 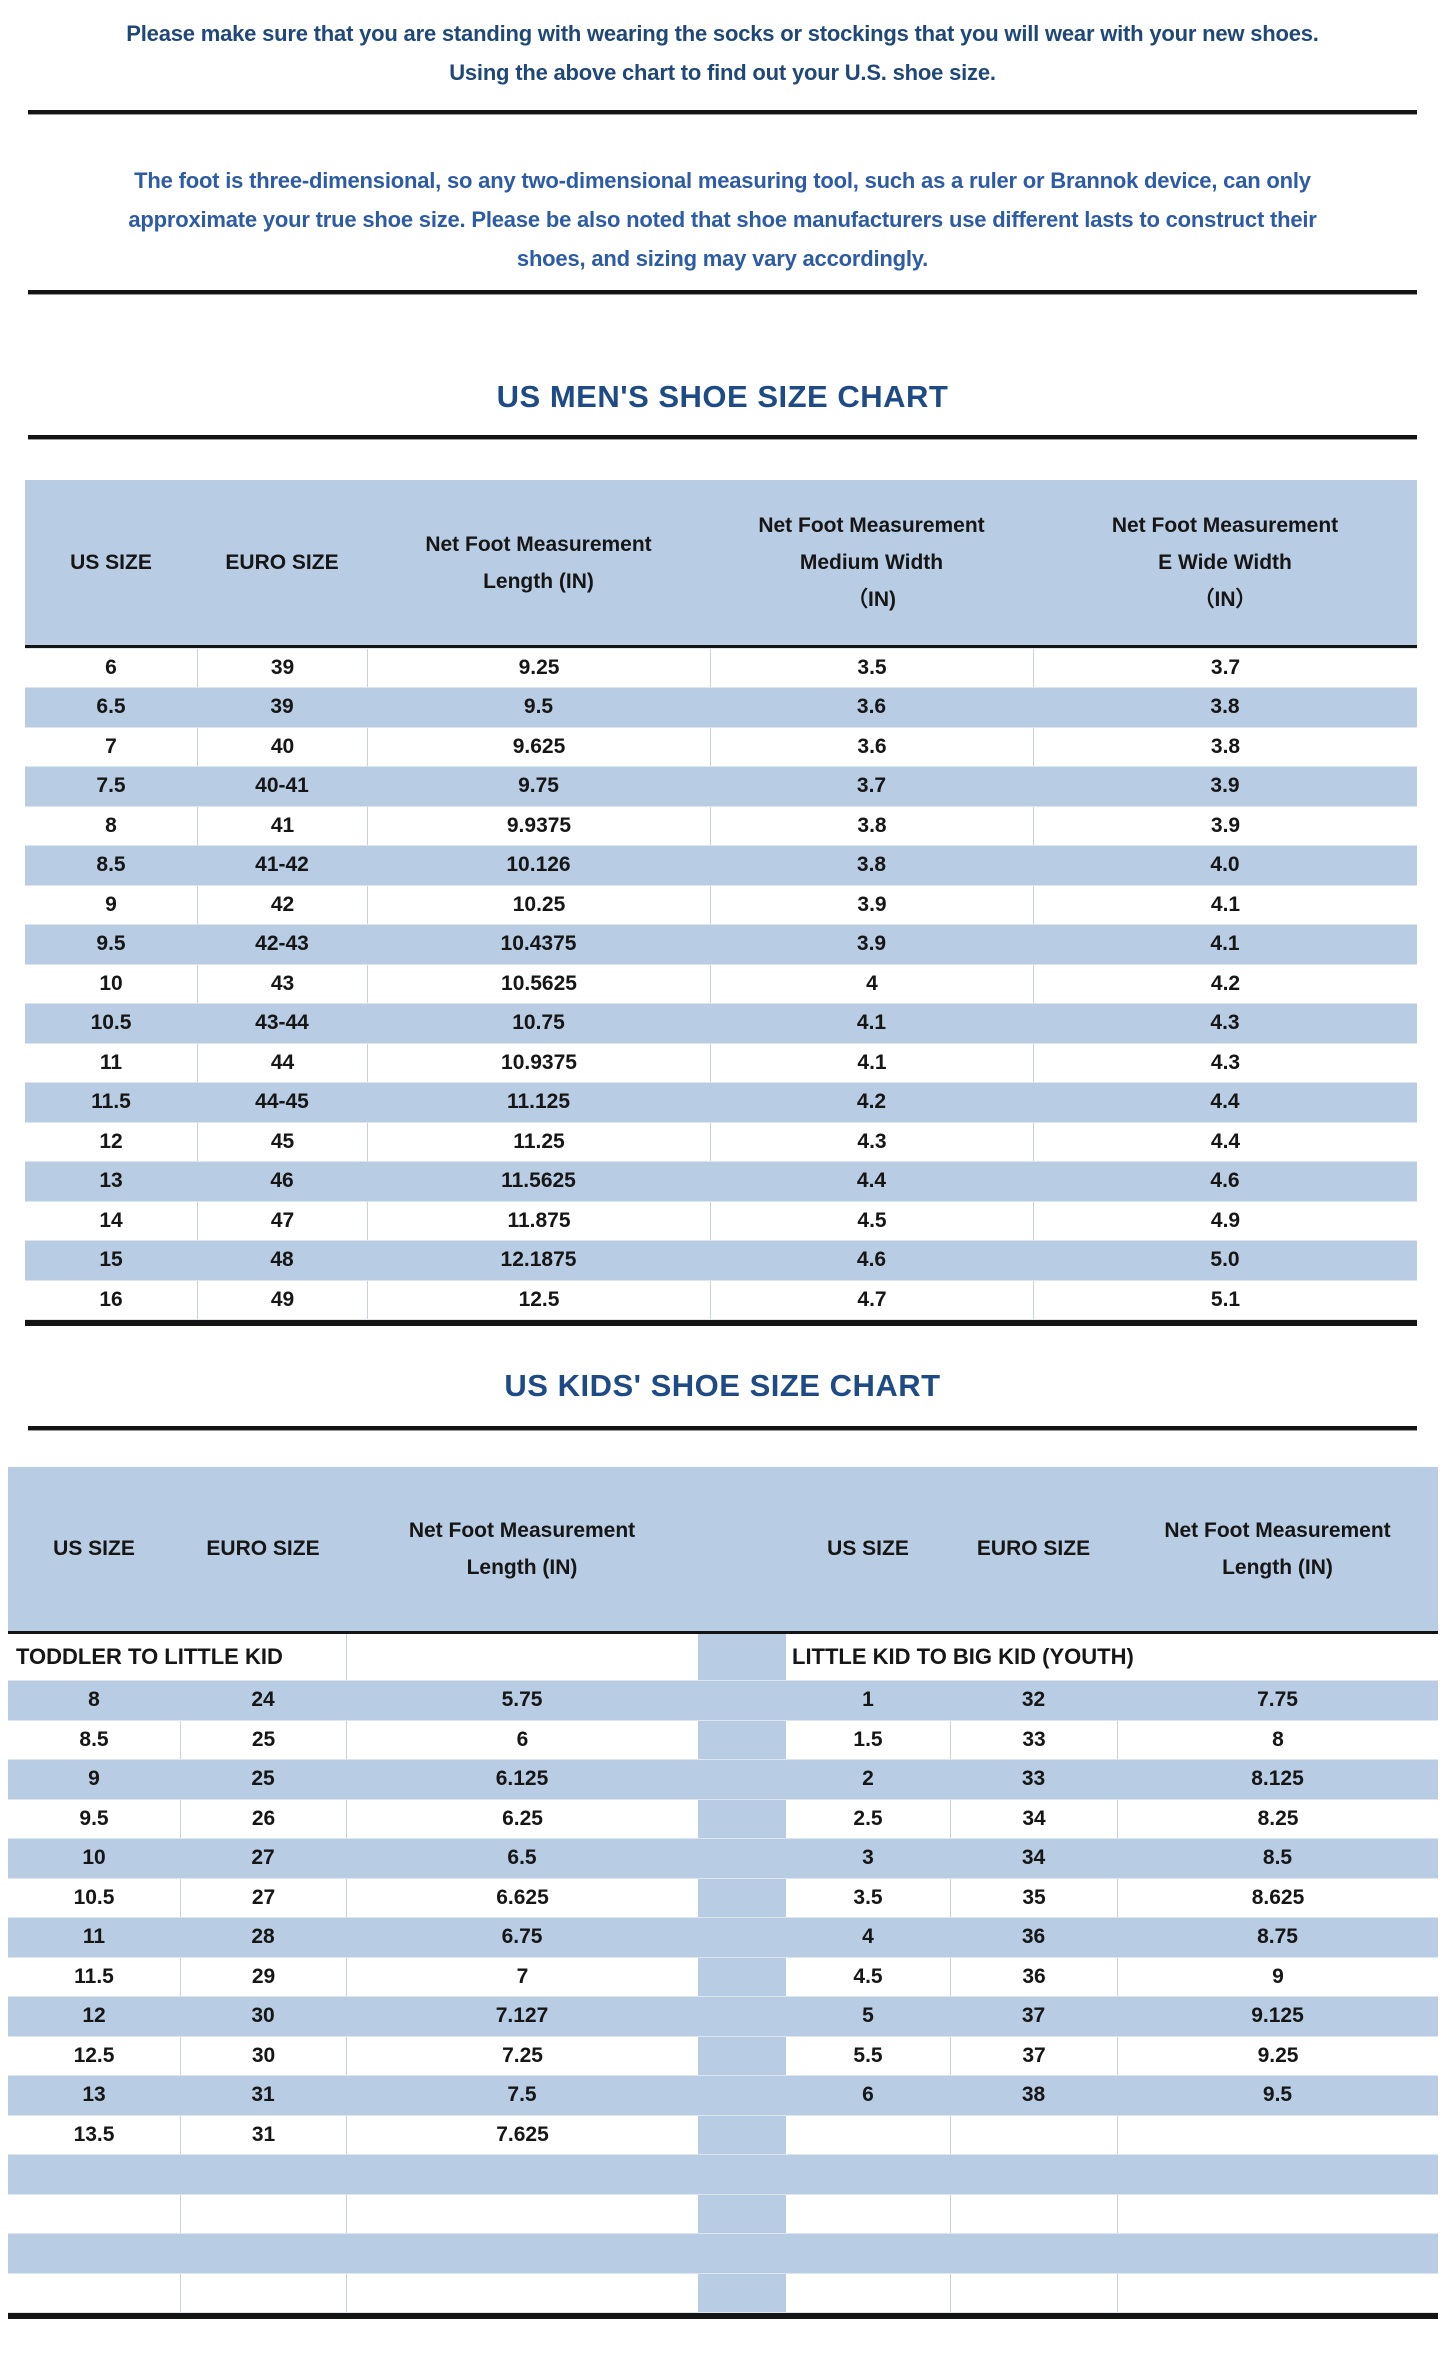 What do you see at coordinates (282, 984) in the screenshot?
I see `cell: 43` at bounding box center [282, 984].